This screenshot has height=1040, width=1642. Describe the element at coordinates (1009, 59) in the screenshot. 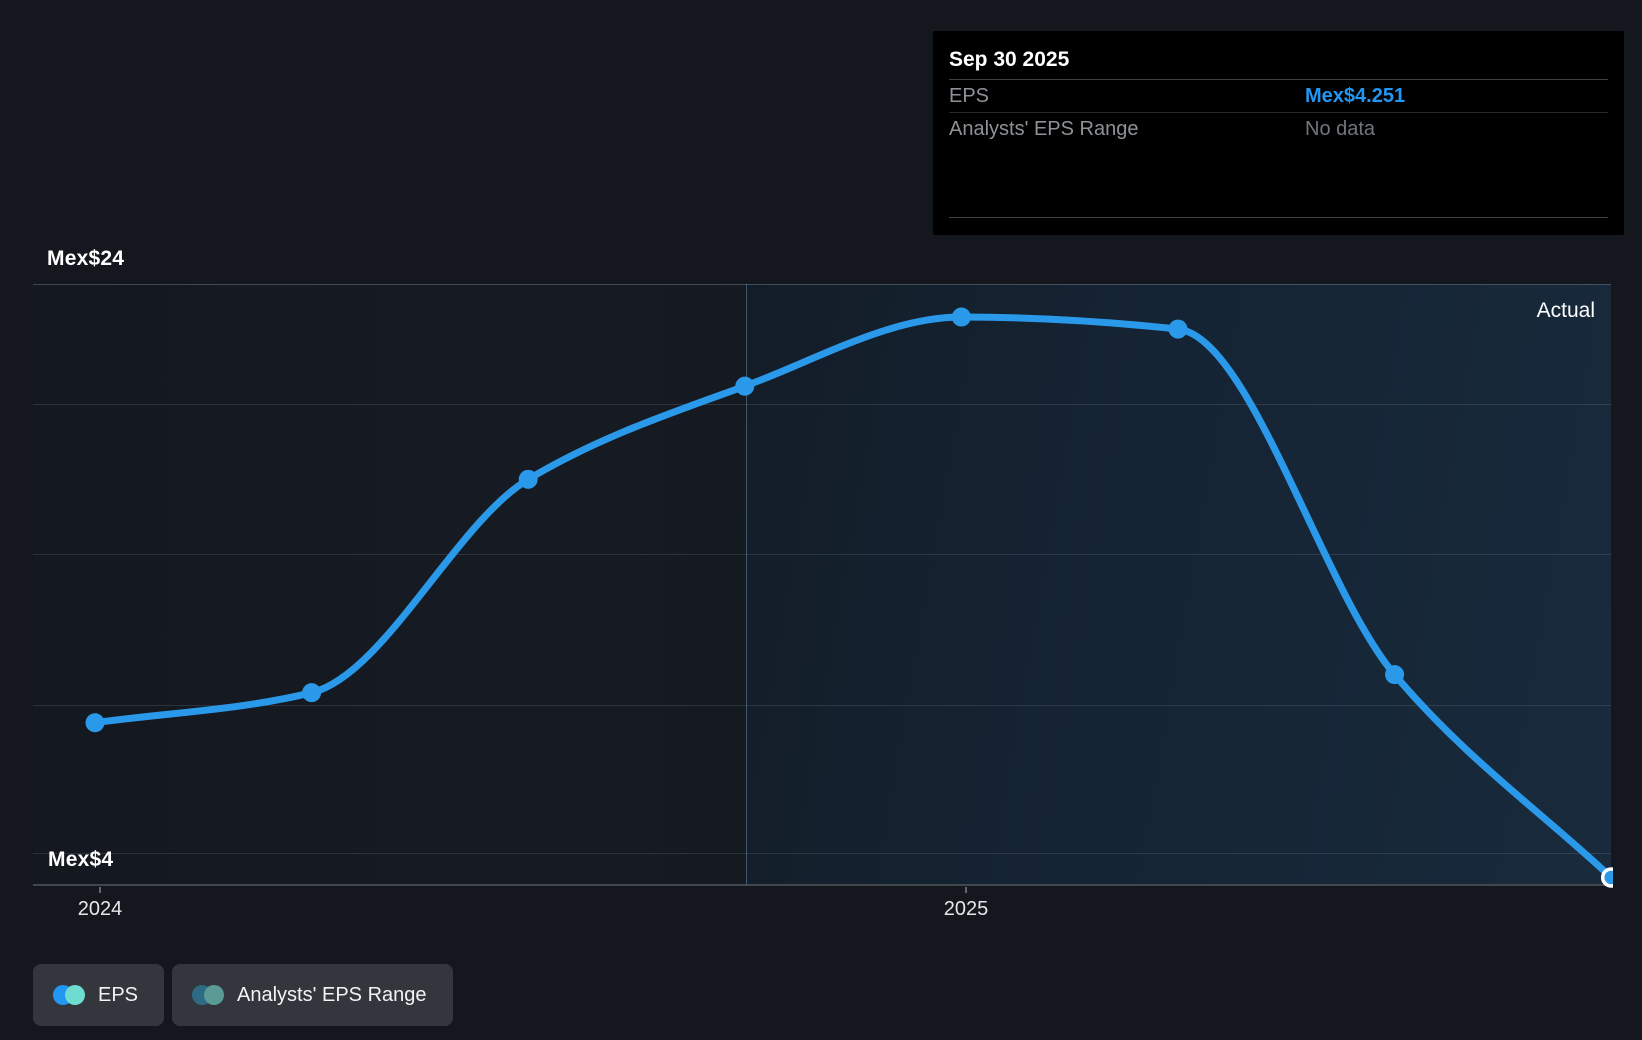

I see `tooltip-date-title: Sep 30 2025` at that location.